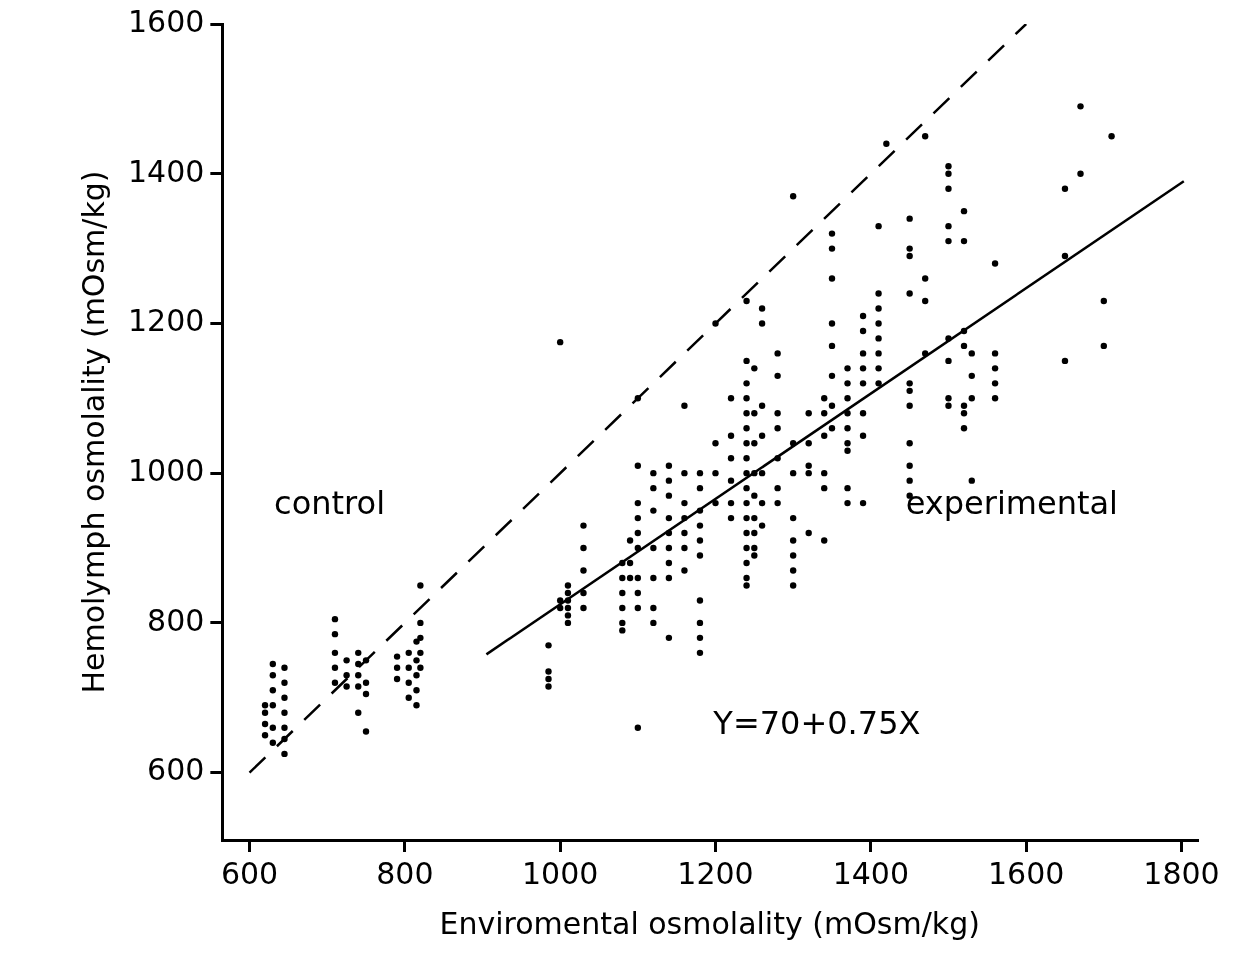 Image resolution: width=1247 pixels, height=972 pixels. What do you see at coordinates (166, 321) in the screenshot?
I see `y-tick-label: 1200` at bounding box center [166, 321].